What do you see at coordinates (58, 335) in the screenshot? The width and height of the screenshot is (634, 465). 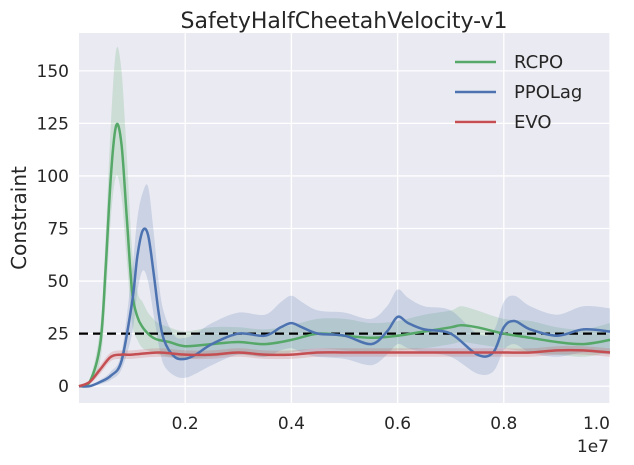 I see `y-tick-label: 25` at bounding box center [58, 335].